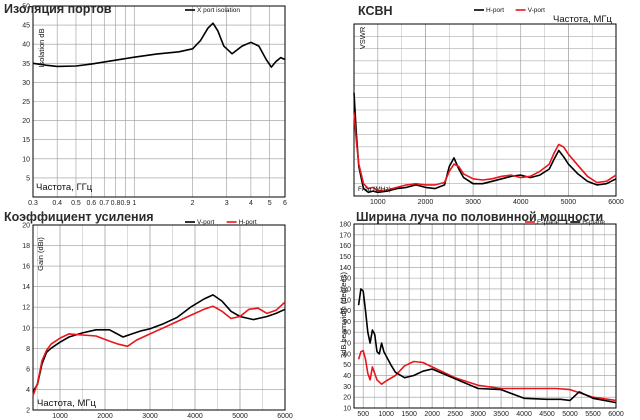 The image size is (640, 420). Describe the element at coordinates (221, 222) in the screenshot. I see `gain-legend: V-port H-port` at that location.